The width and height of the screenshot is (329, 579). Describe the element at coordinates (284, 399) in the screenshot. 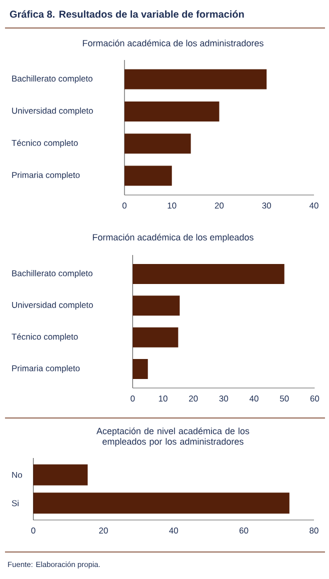

I see `x-tick-label: 50` at that location.